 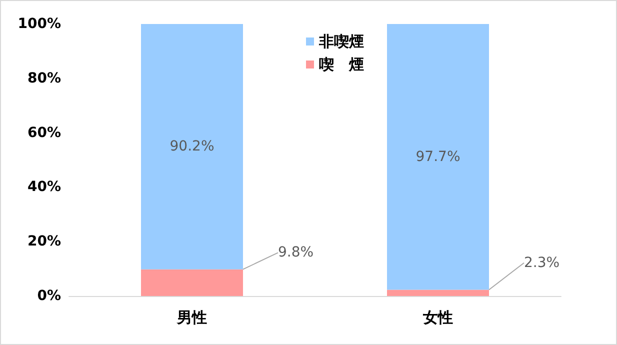 What do you see at coordinates (44, 187) in the screenshot?
I see `y-tick-label: 40%` at bounding box center [44, 187].